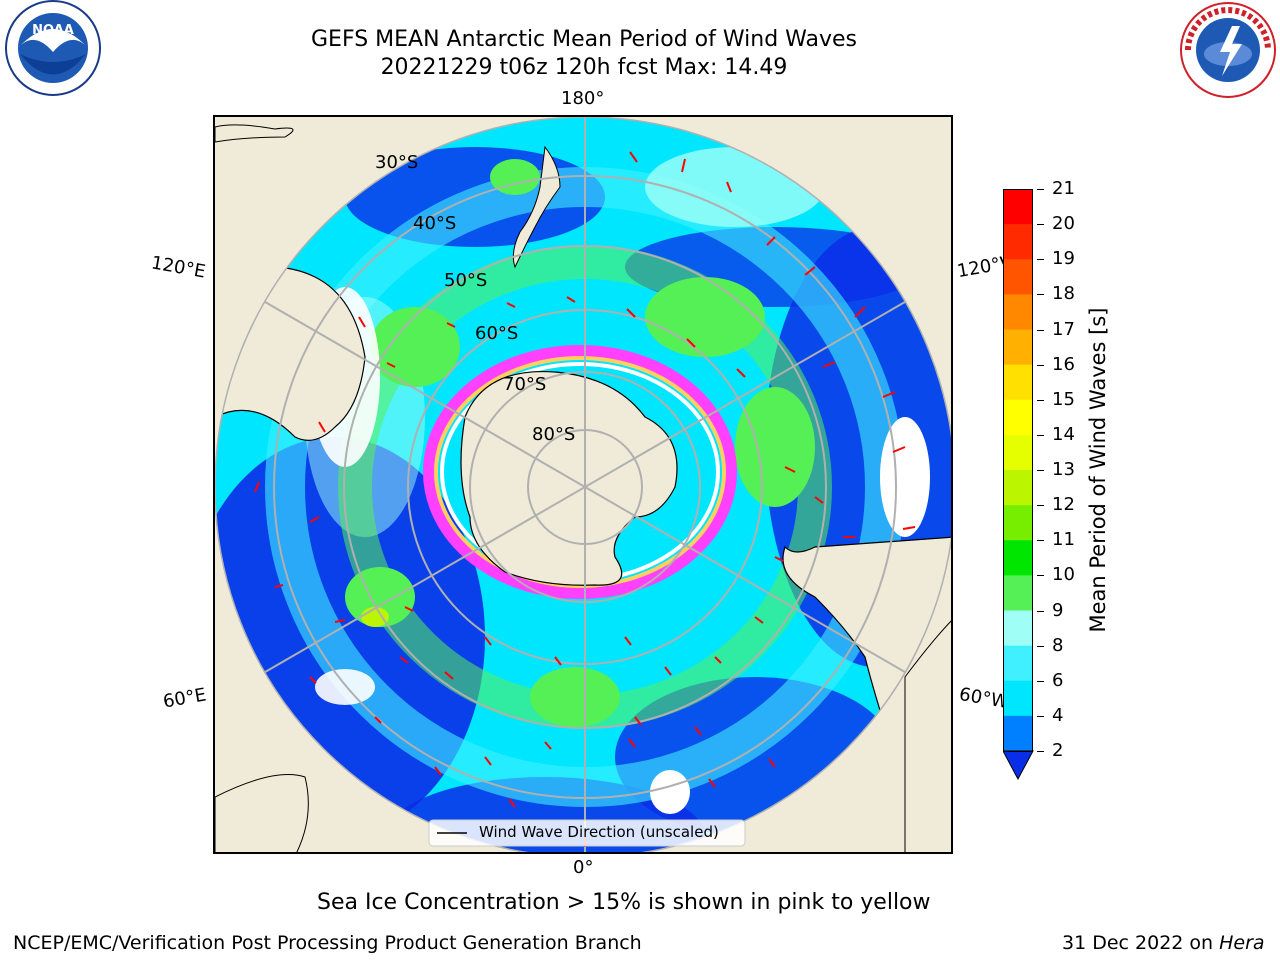  I want to click on colorbar-tick-label: 16, so click(1063, 364).